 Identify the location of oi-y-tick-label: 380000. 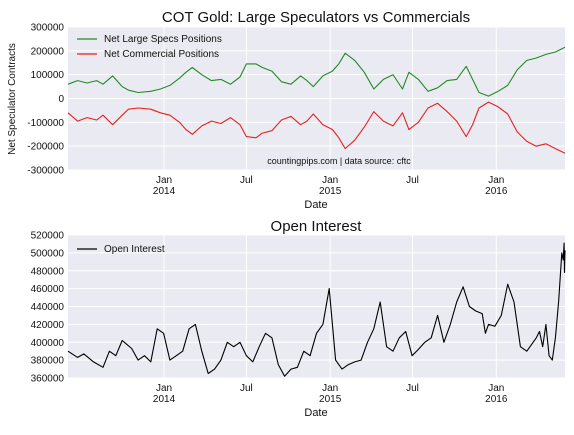
(48, 361).